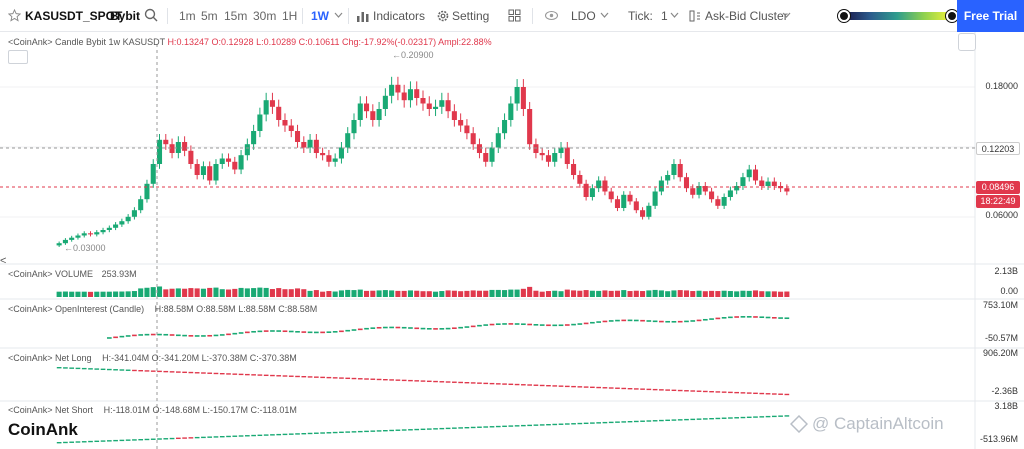 The width and height of the screenshot is (1024, 449). I want to click on timeframe-1w: 1W, so click(320, 16).